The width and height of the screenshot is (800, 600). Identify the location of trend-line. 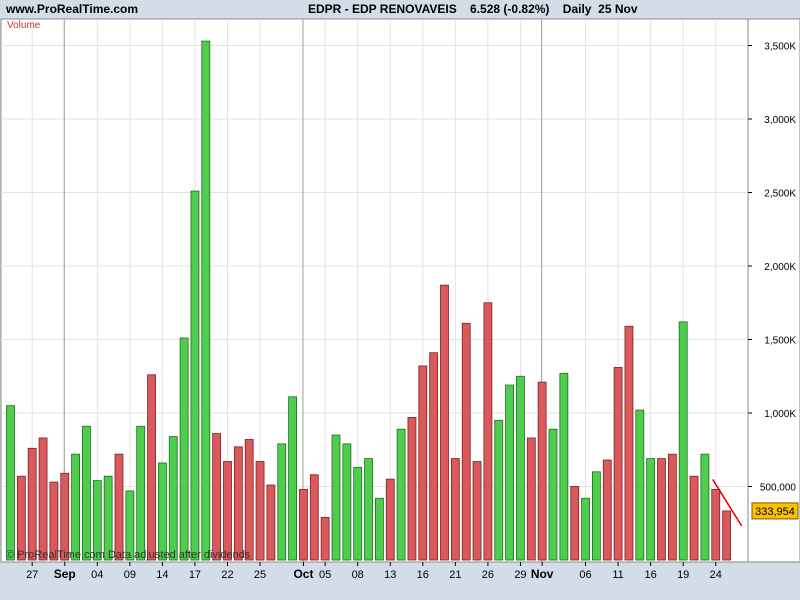
(727, 503).